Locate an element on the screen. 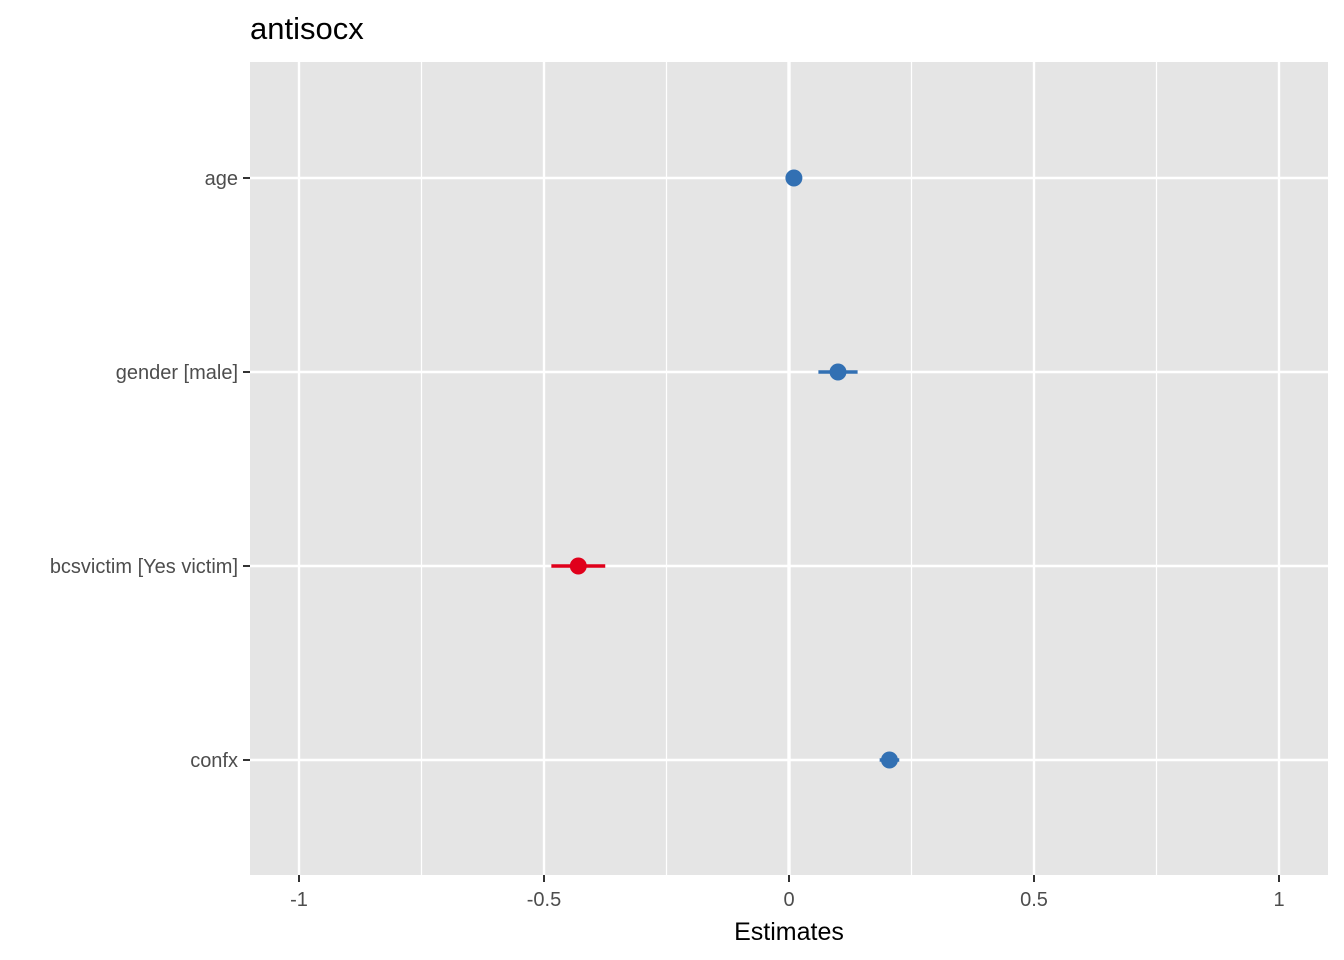 Image resolution: width=1344 pixels, height=960 pixels. y-tick-label: bcsvictim [Yes victim] is located at coordinates (144, 567).